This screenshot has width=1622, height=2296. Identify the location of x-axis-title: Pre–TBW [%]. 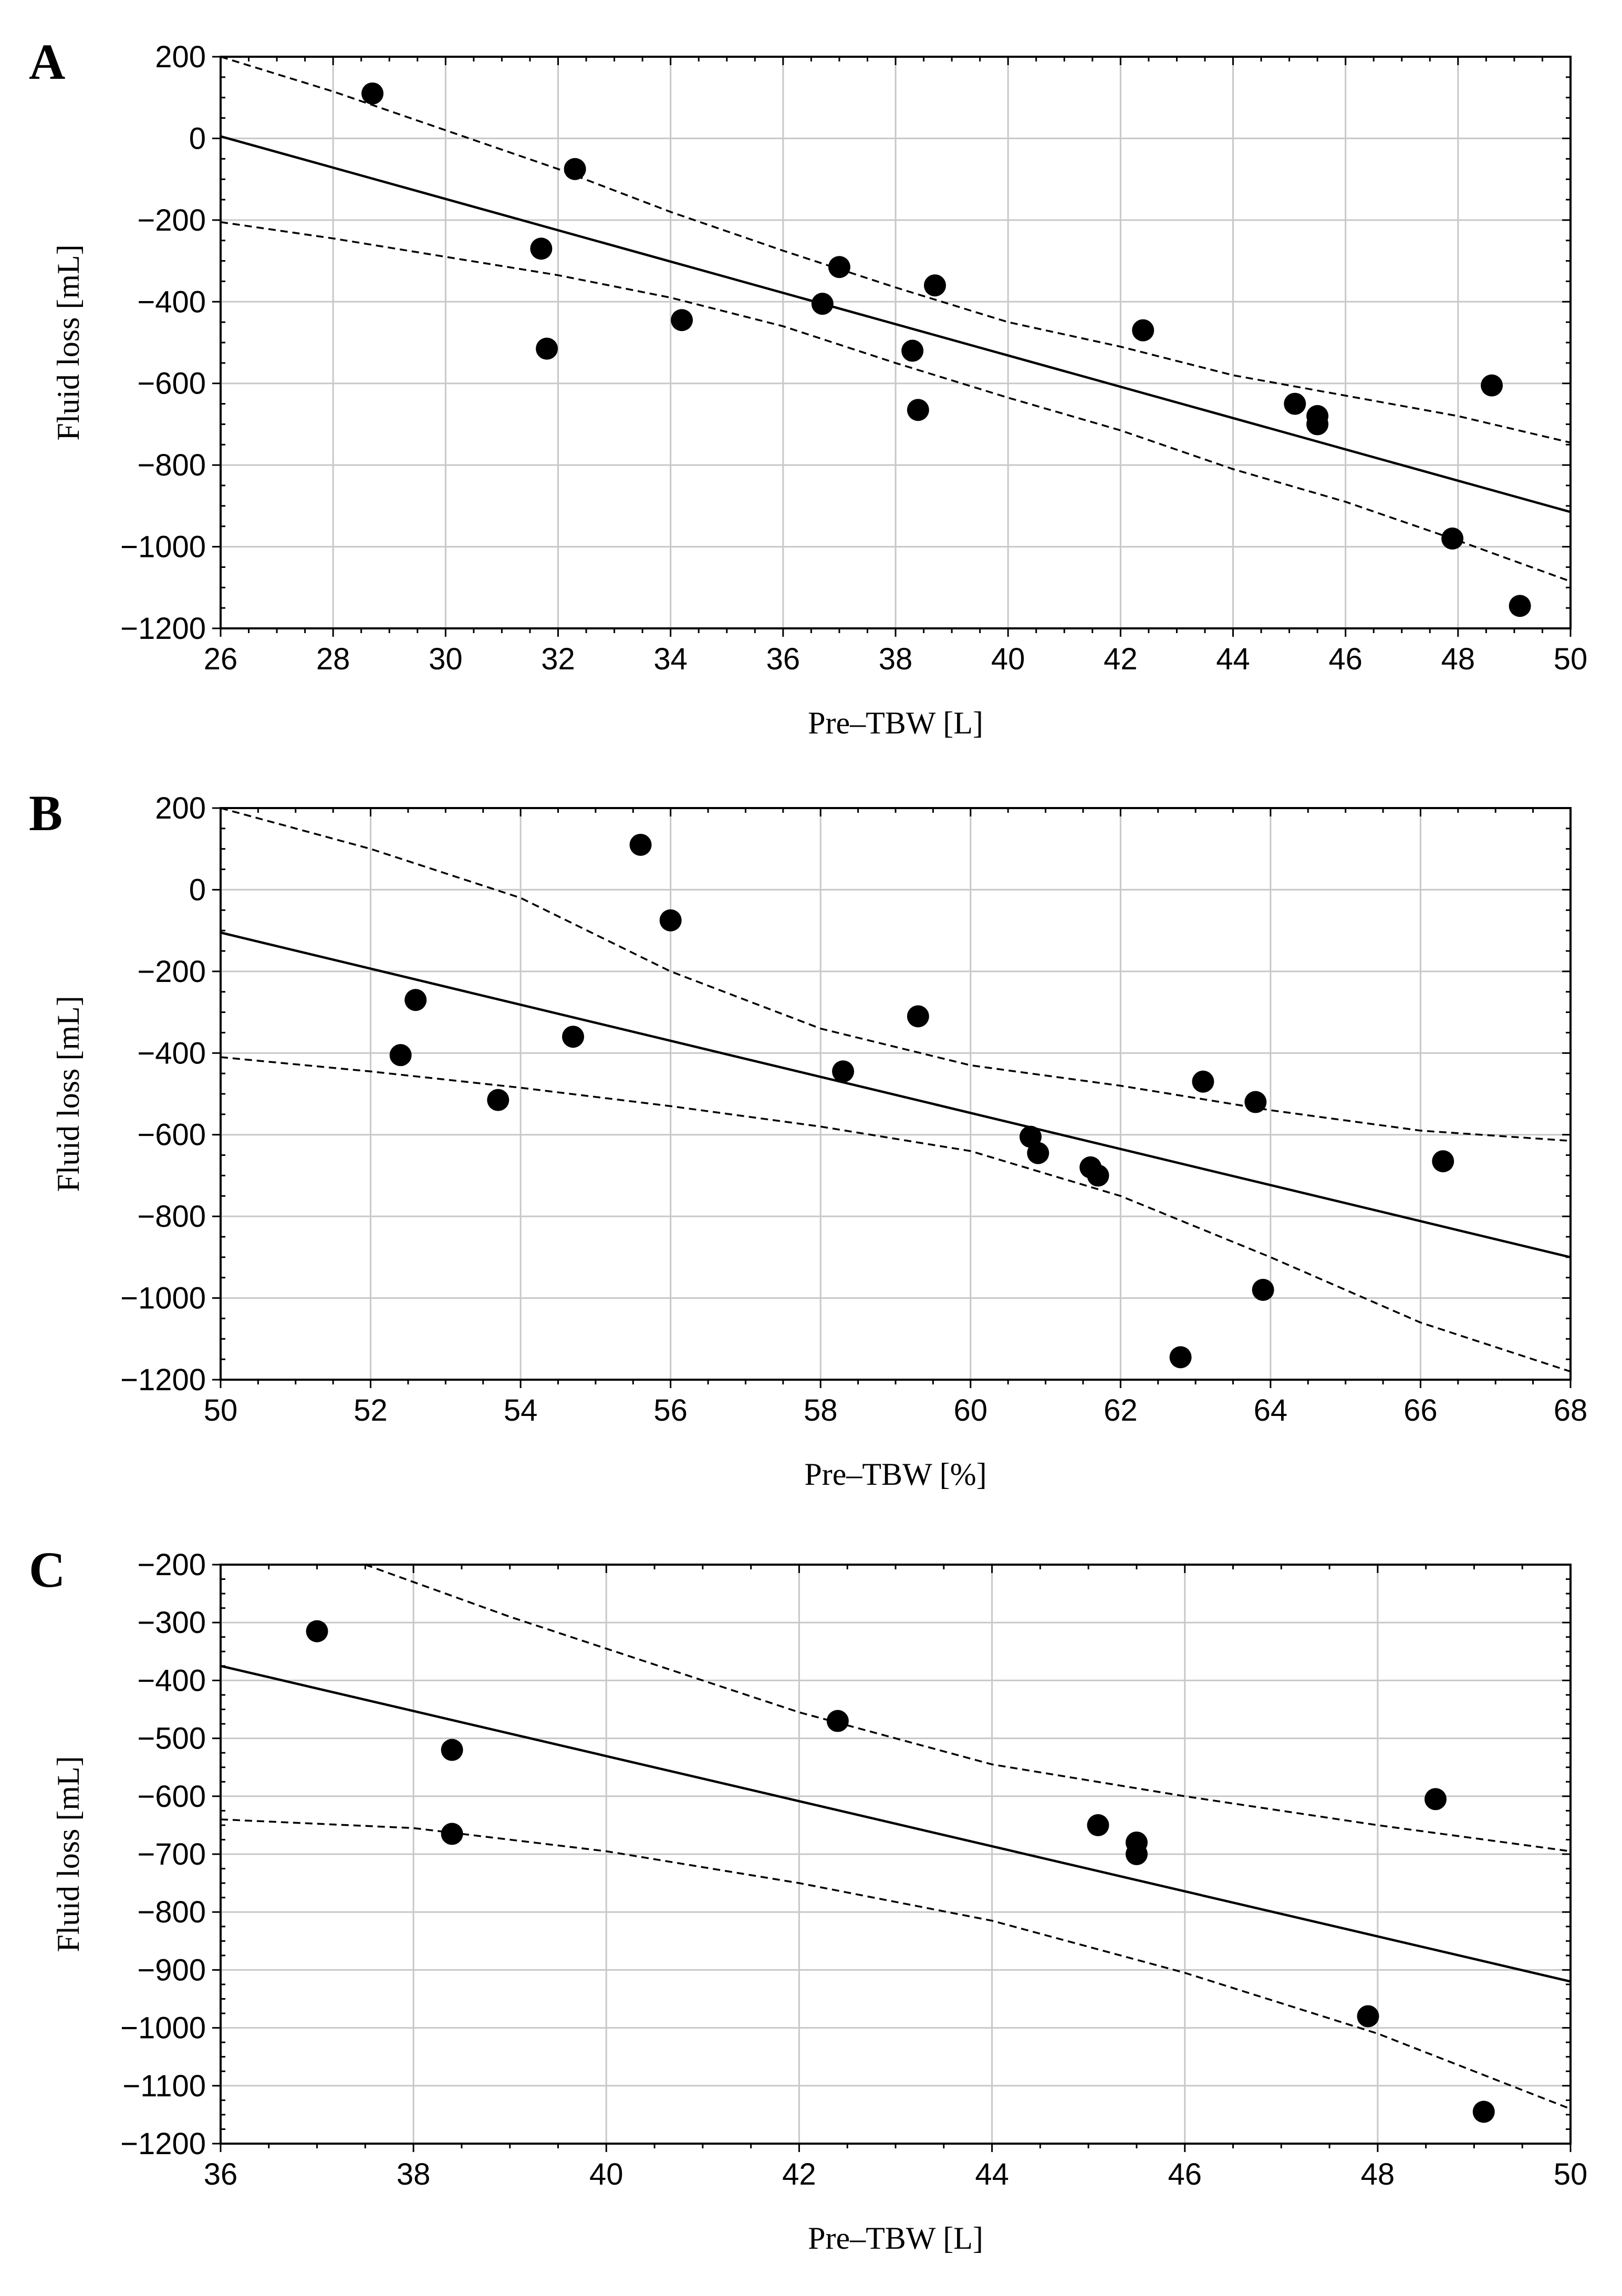
(895, 1475).